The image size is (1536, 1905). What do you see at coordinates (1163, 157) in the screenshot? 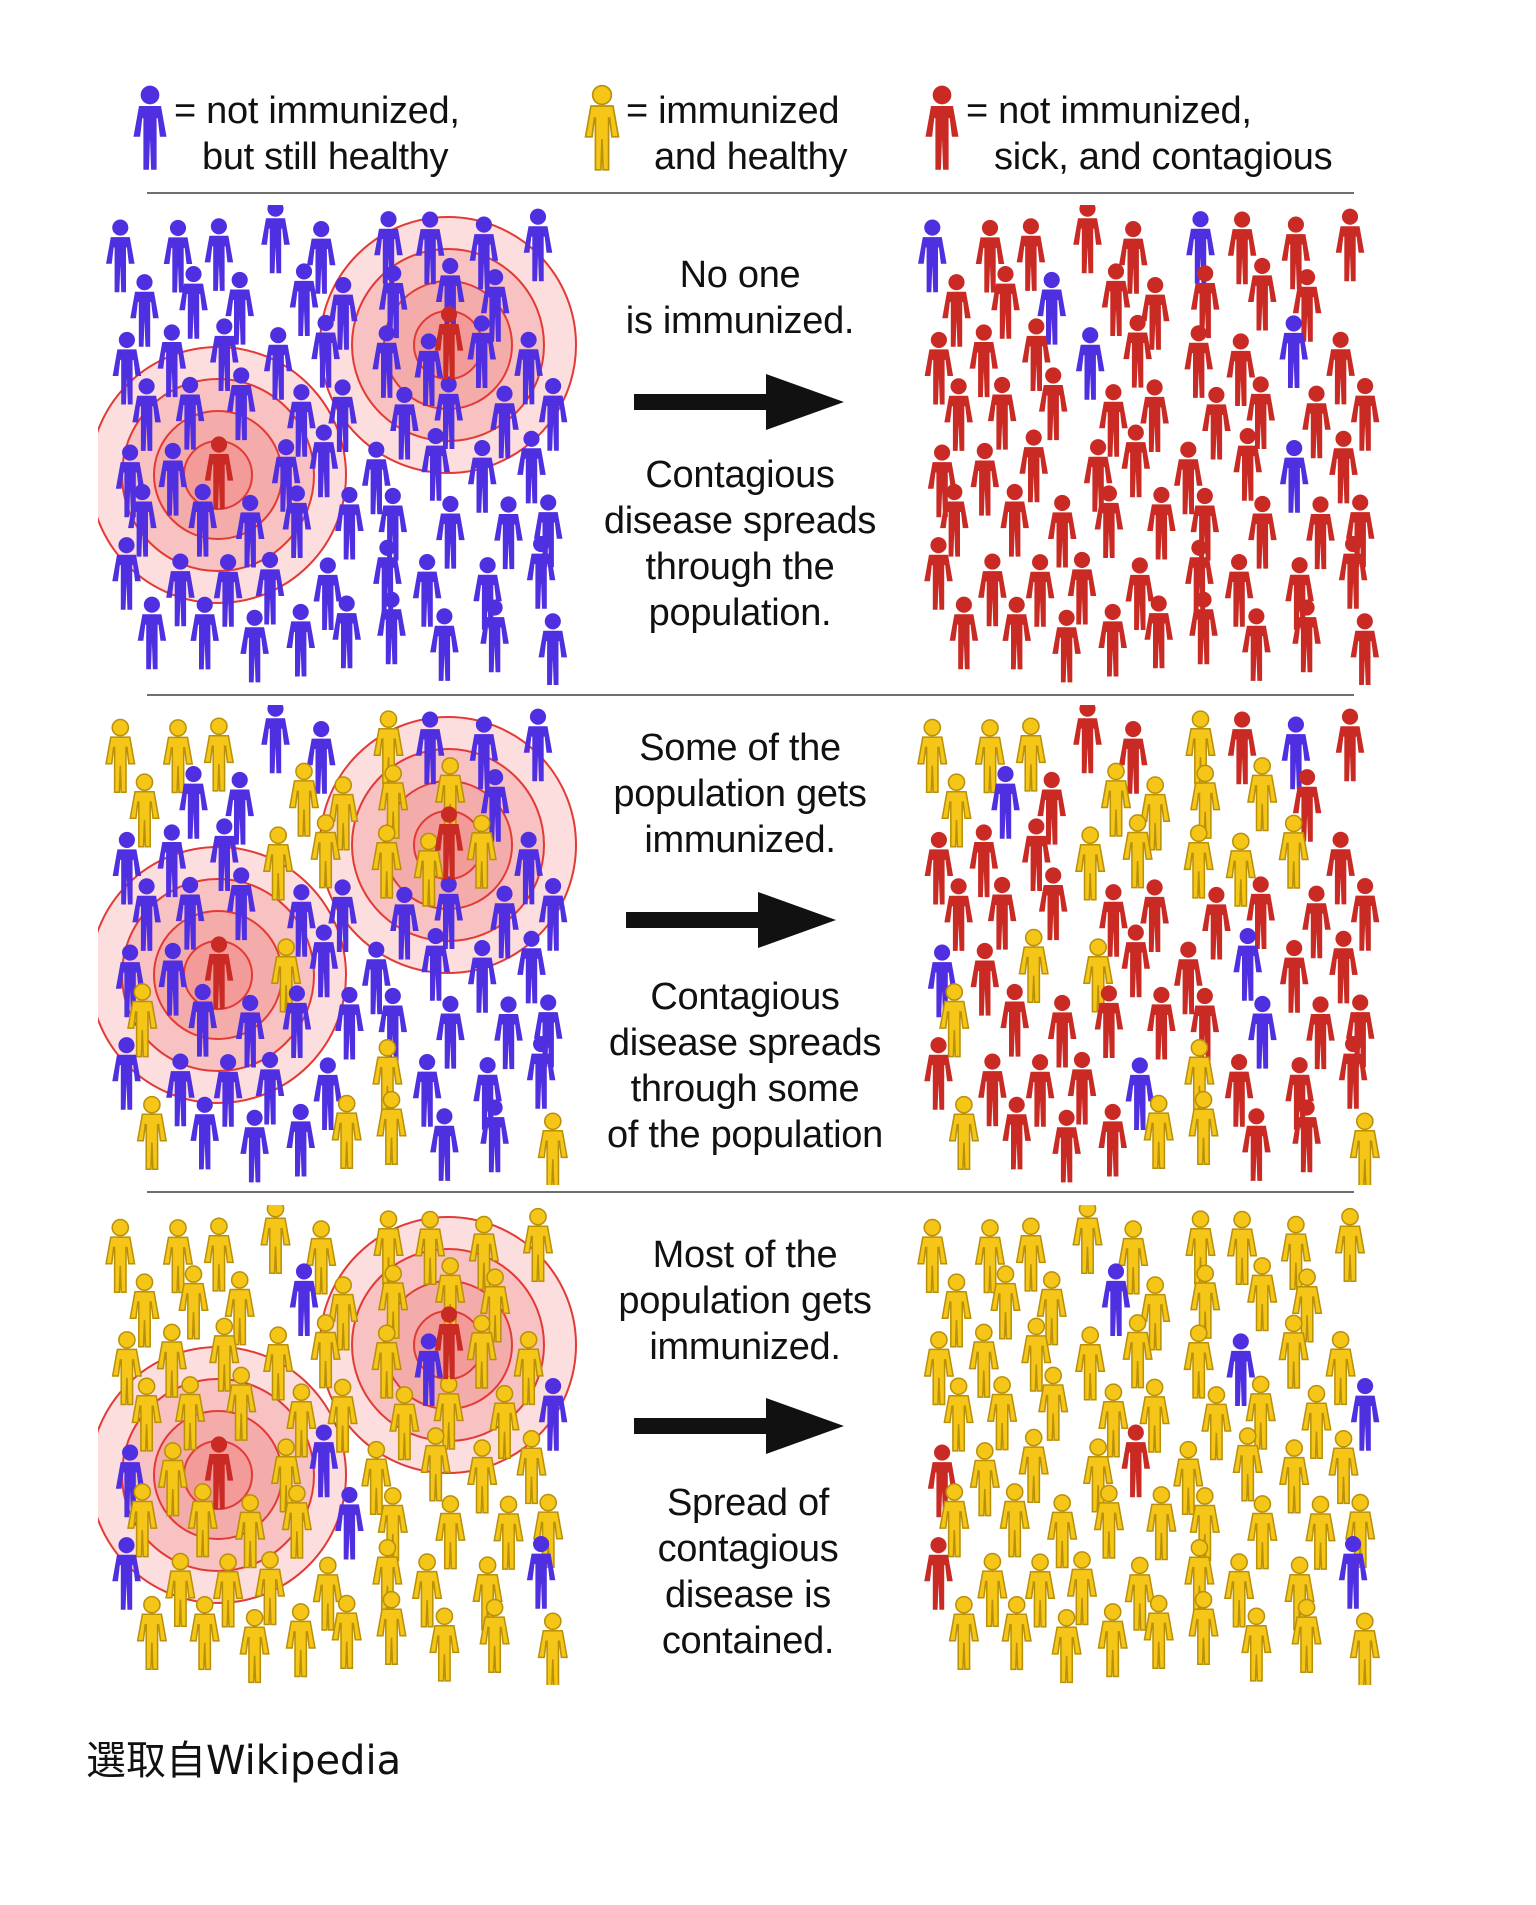
I see `legend-label-line2: sick, and contagious` at bounding box center [1163, 157].